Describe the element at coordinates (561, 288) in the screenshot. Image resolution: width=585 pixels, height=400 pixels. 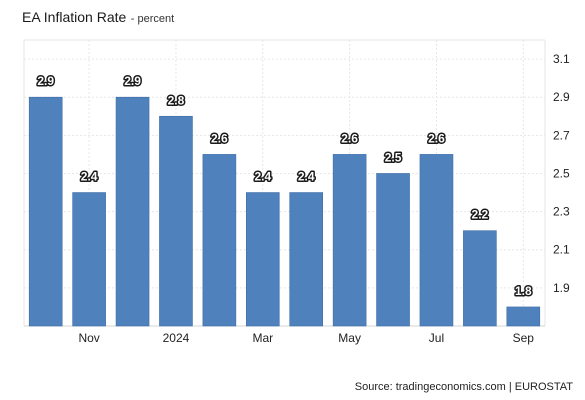
I see `y-tick-label: 1.9` at that location.